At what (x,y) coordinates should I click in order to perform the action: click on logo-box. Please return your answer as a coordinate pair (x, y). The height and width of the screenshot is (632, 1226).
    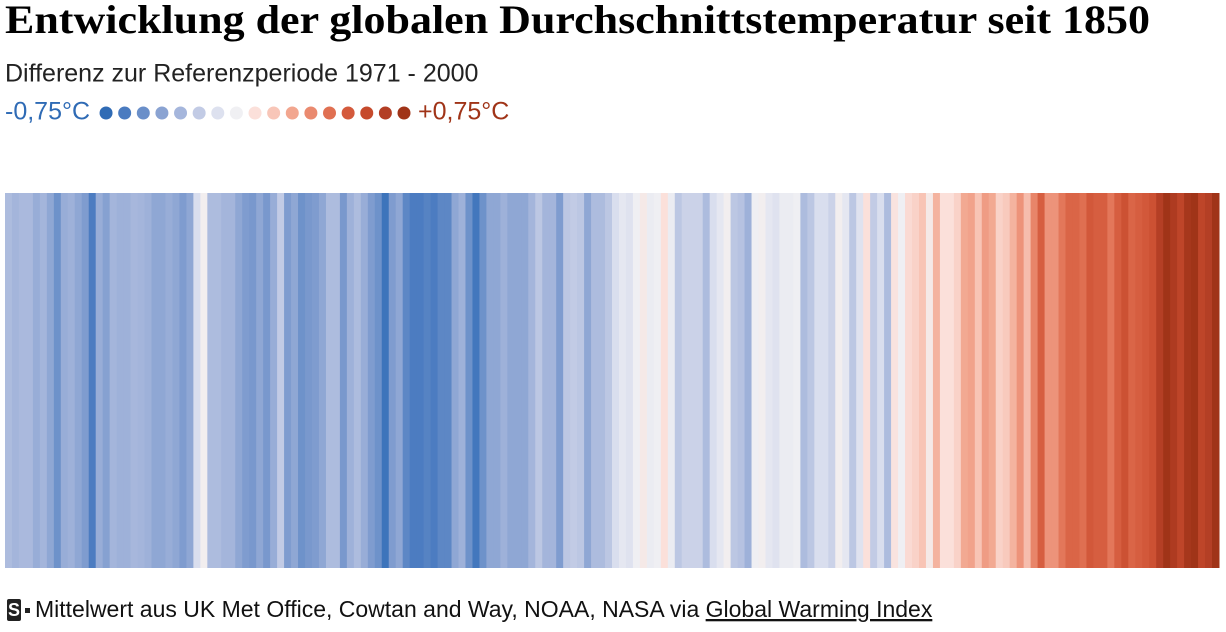
    Looking at the image, I should click on (14, 610).